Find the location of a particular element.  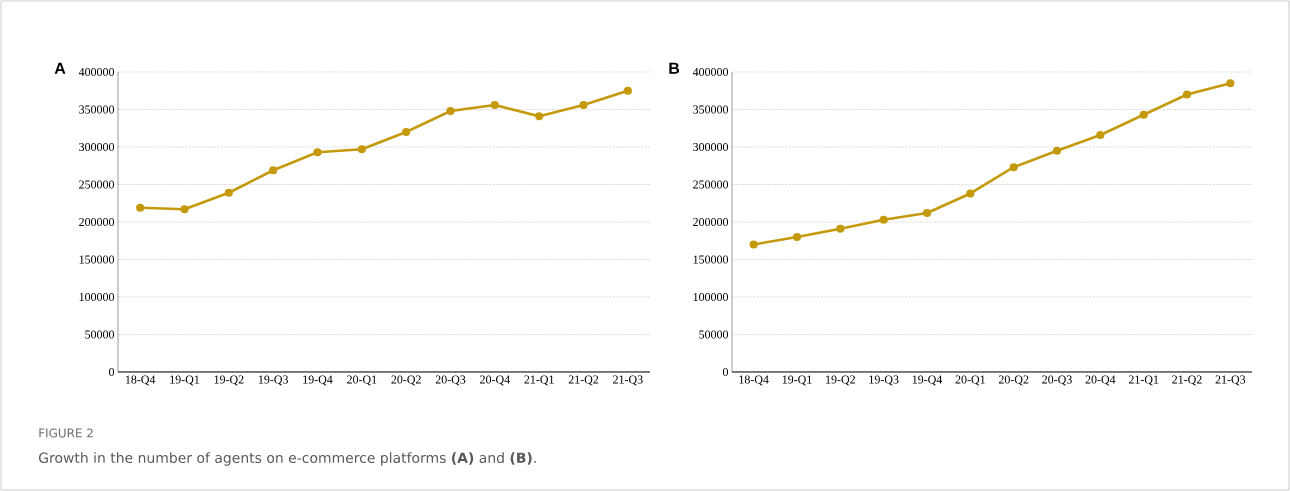

chart-title: B is located at coordinates (674, 68).